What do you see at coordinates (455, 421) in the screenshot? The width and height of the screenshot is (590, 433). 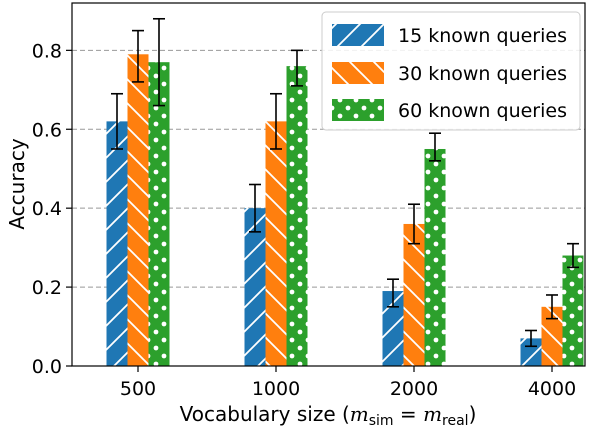 I see `x-axis-label-sub2: real` at bounding box center [455, 421].